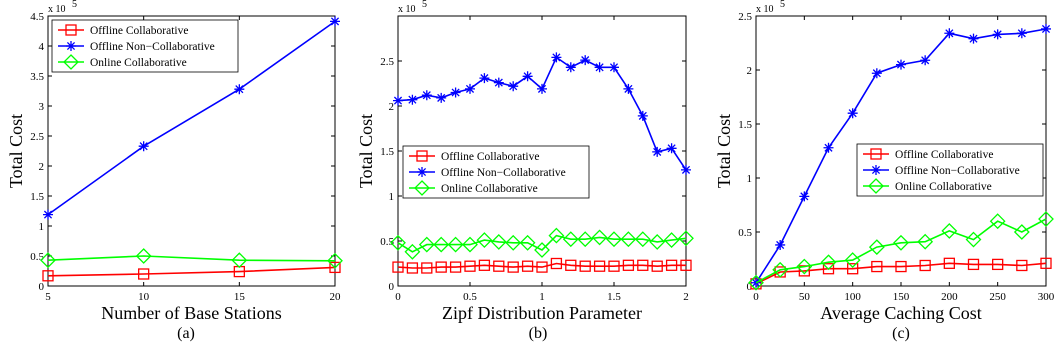 The image size is (1058, 354). Describe the element at coordinates (37, 77) in the screenshot. I see `y-tick-label: 3.5` at that location.